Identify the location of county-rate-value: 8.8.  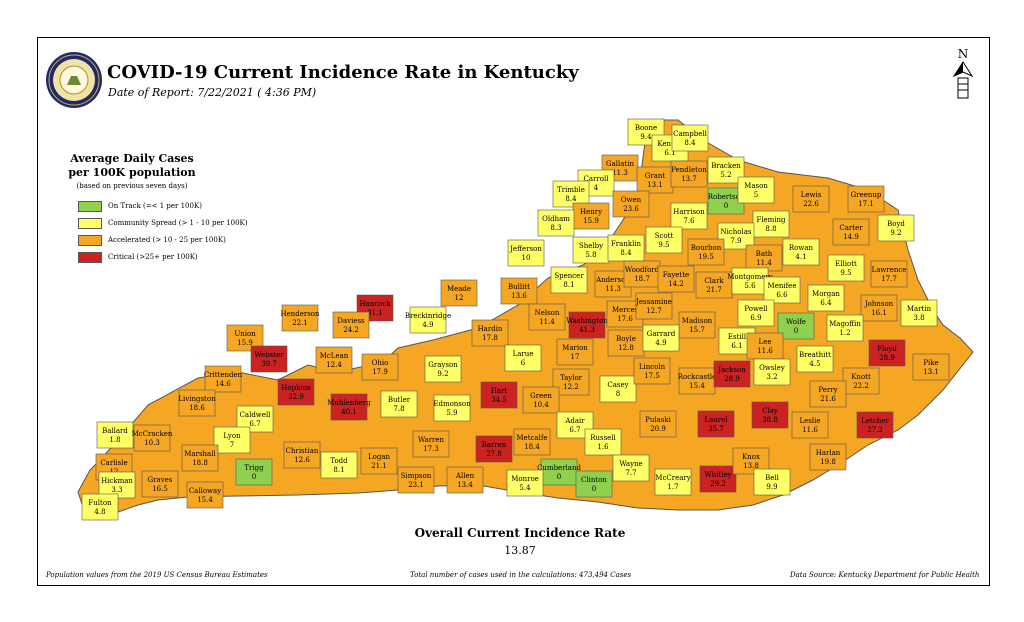
(770, 229).